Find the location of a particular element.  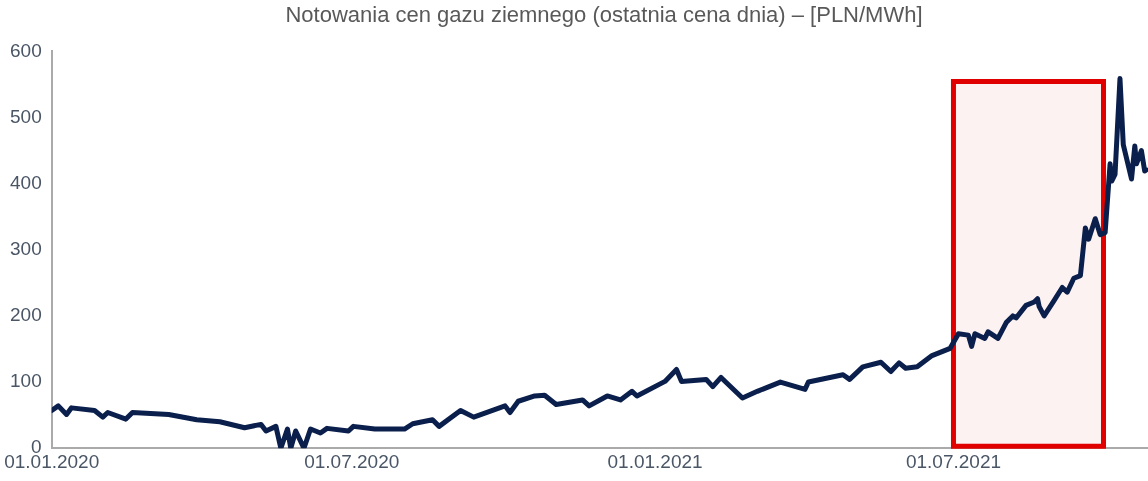

y-tick-label: 400 is located at coordinates (26, 182).